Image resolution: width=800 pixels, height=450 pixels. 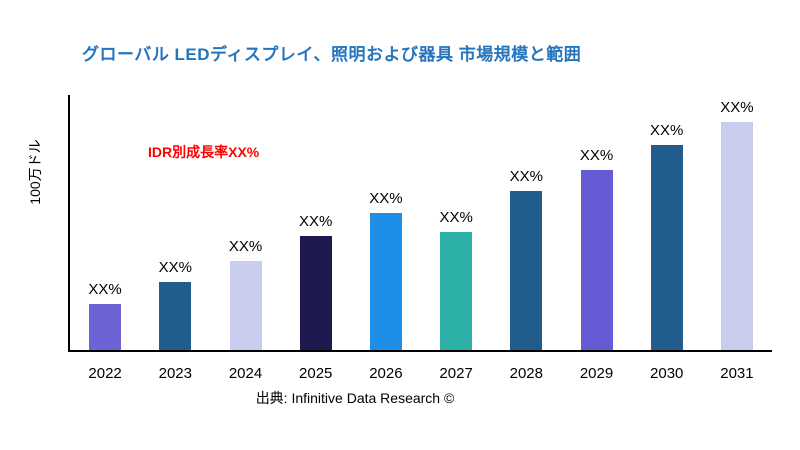 I want to click on bar-slot: XX% 2029, so click(x=596, y=238).